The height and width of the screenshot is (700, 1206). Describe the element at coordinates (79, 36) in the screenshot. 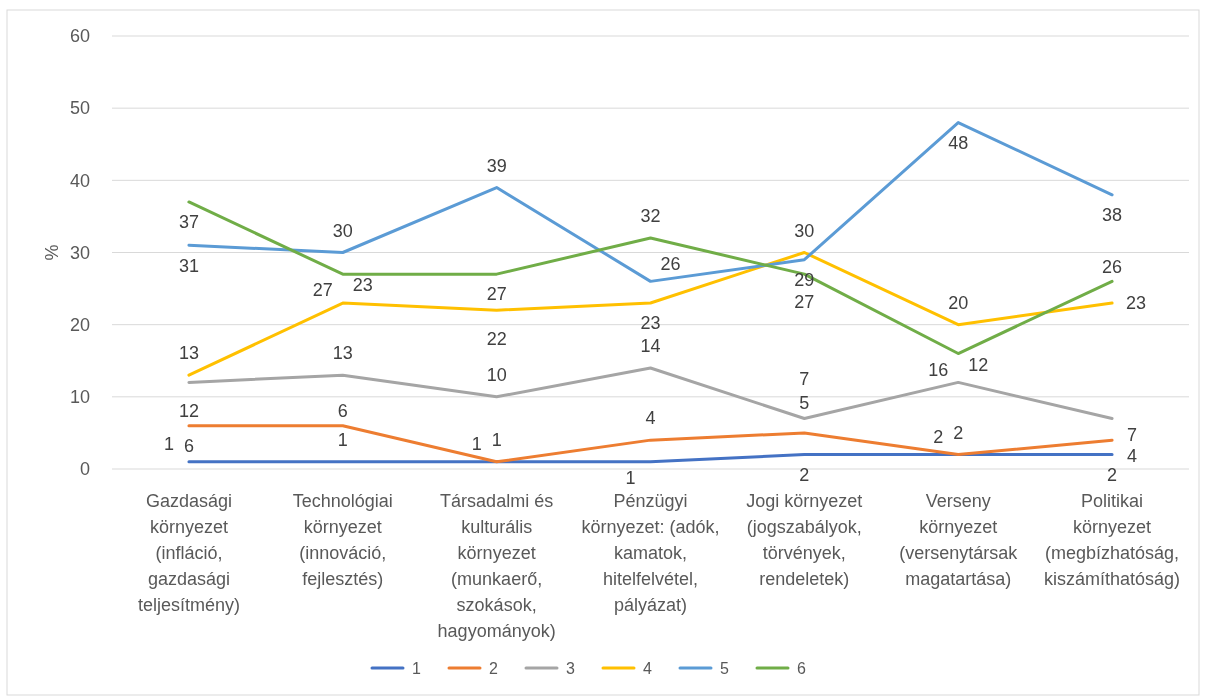

I see `y-tick-label: 60` at that location.